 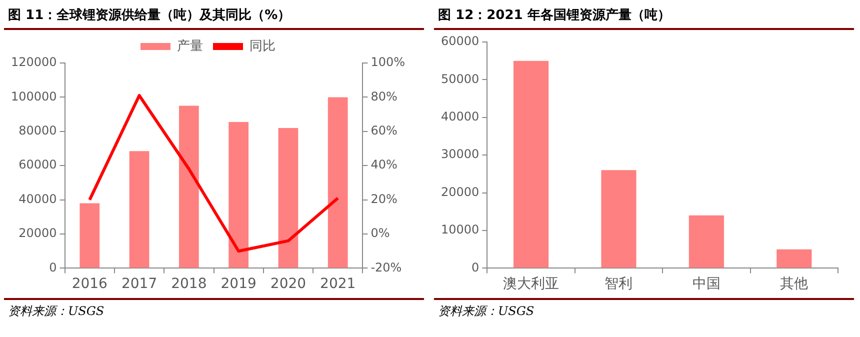 What do you see at coordinates (384, 165) in the screenshot?
I see `y2-tick-label: 40%` at bounding box center [384, 165].